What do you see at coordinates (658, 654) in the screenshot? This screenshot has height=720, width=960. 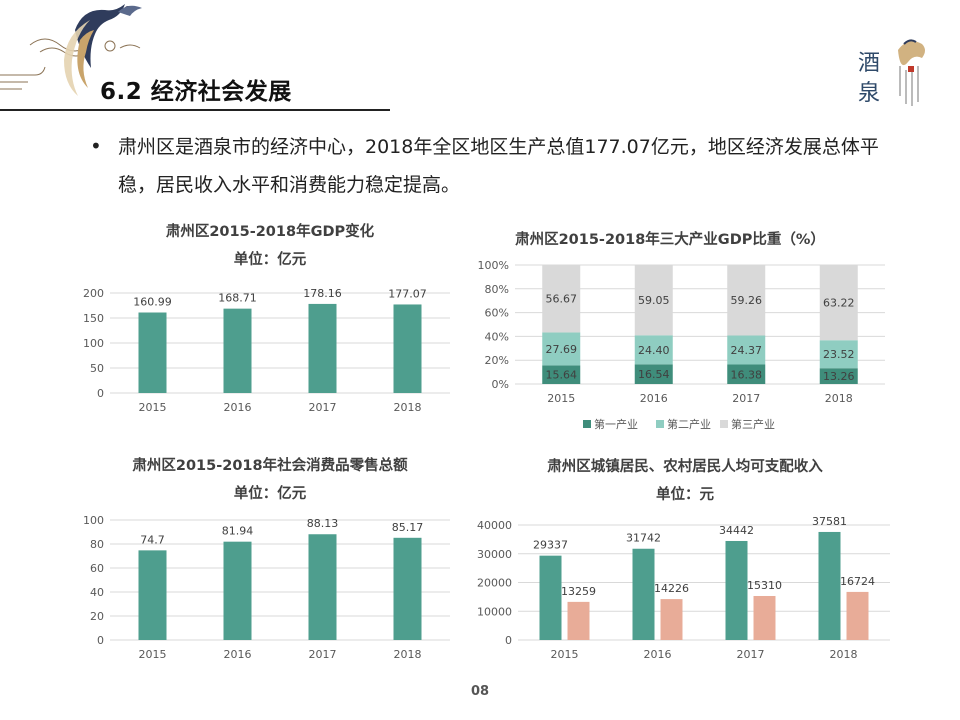 I see `income-xtick-label: 2016` at bounding box center [658, 654].